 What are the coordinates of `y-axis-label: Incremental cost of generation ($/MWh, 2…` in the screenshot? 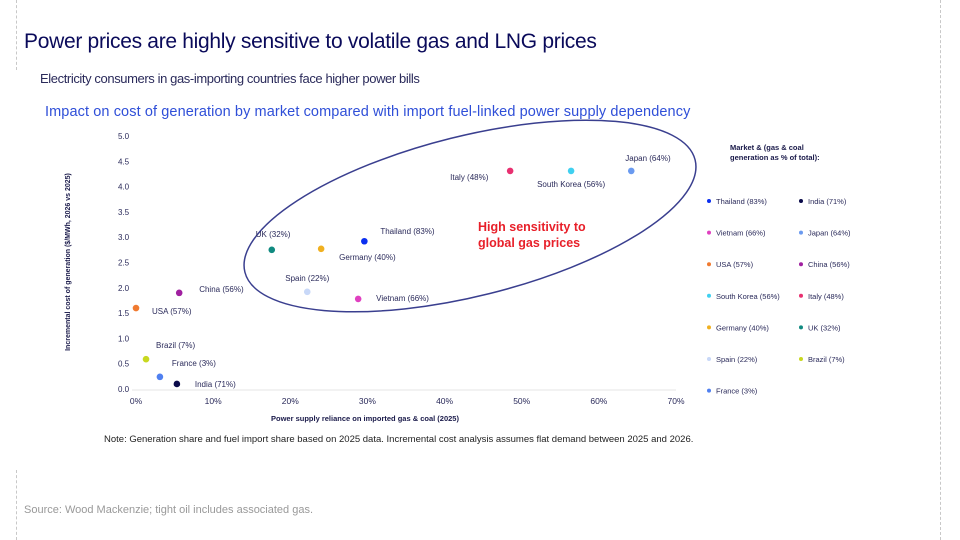 It's located at (68, 262).